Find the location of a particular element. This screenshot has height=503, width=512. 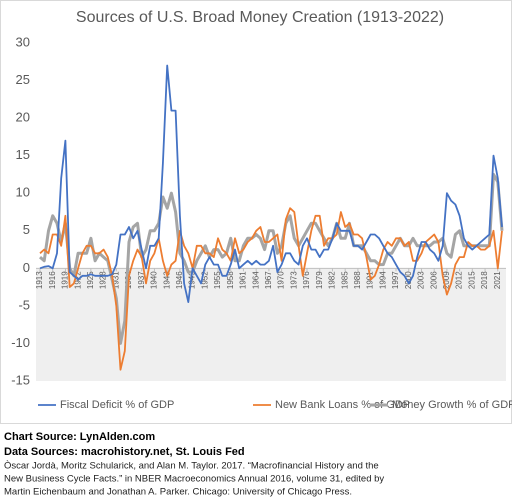

x-tick-label: 1973 is located at coordinates (293, 280).